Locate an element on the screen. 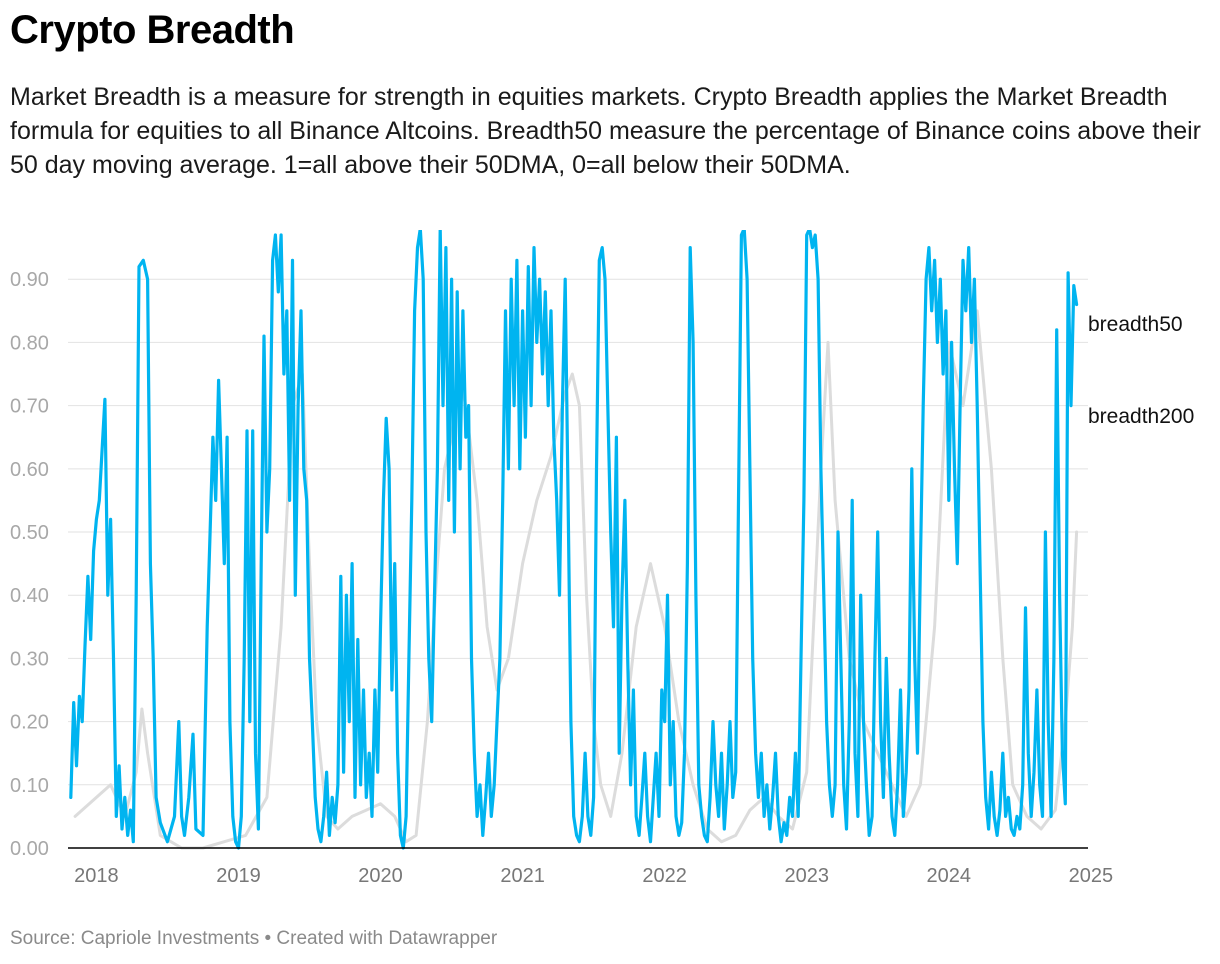 The width and height of the screenshot is (1220, 964). x-tick-label: 2020 is located at coordinates (380, 876).